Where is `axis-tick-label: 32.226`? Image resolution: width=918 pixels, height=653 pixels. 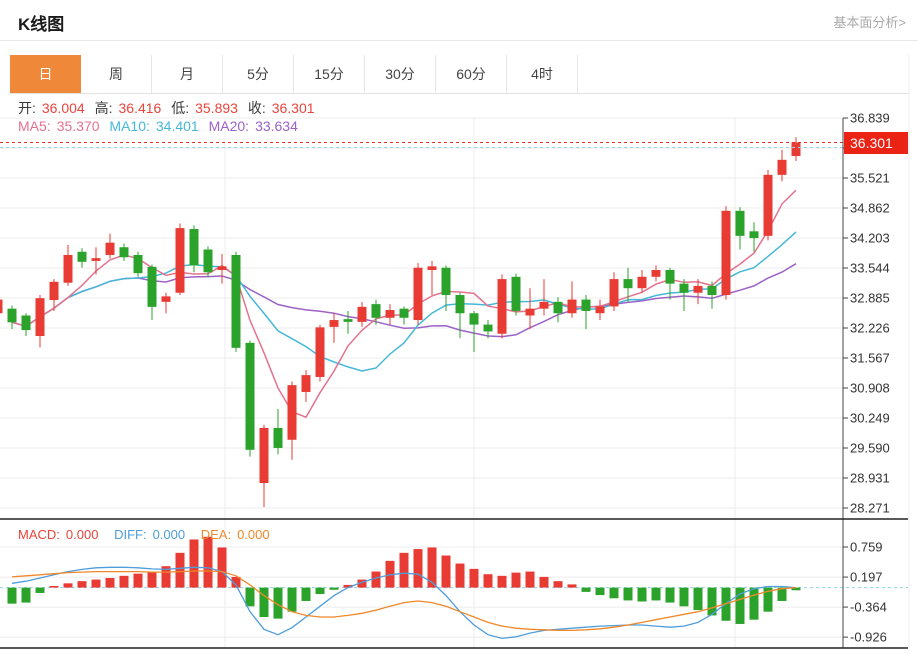 axis-tick-label: 32.226 is located at coordinates (870, 328).